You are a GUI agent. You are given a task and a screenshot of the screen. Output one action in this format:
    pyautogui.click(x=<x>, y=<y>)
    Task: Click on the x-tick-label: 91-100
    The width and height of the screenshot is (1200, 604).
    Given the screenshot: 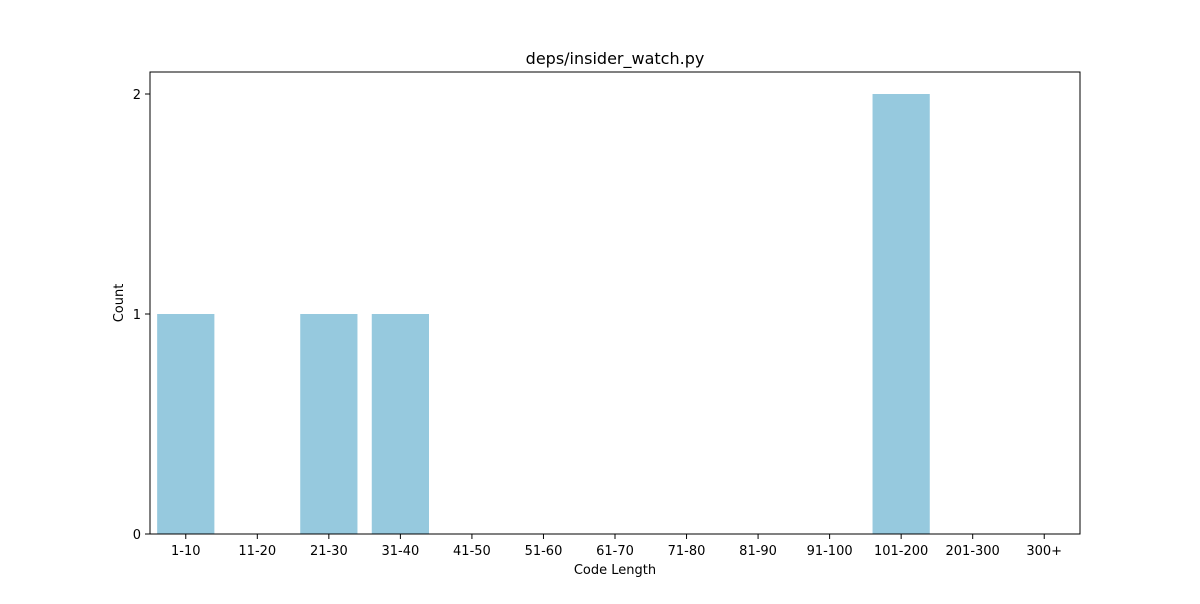 What is the action you would take?
    pyautogui.click(x=830, y=551)
    